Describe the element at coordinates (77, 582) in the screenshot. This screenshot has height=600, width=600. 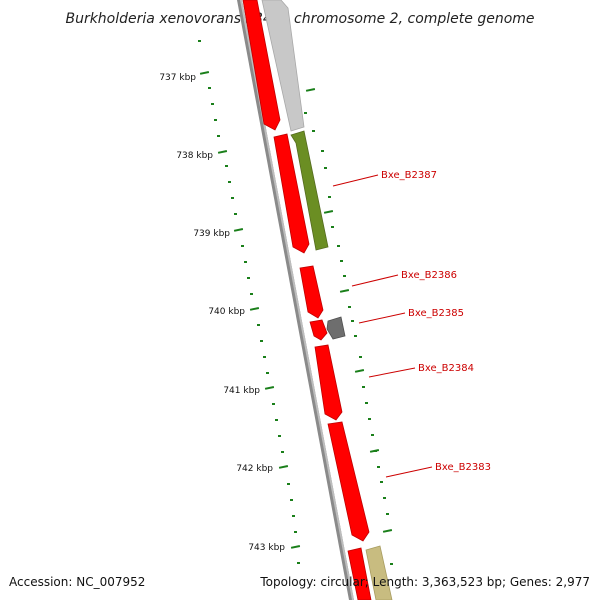
I see `accession-text: Accession: NC_007952` at that location.